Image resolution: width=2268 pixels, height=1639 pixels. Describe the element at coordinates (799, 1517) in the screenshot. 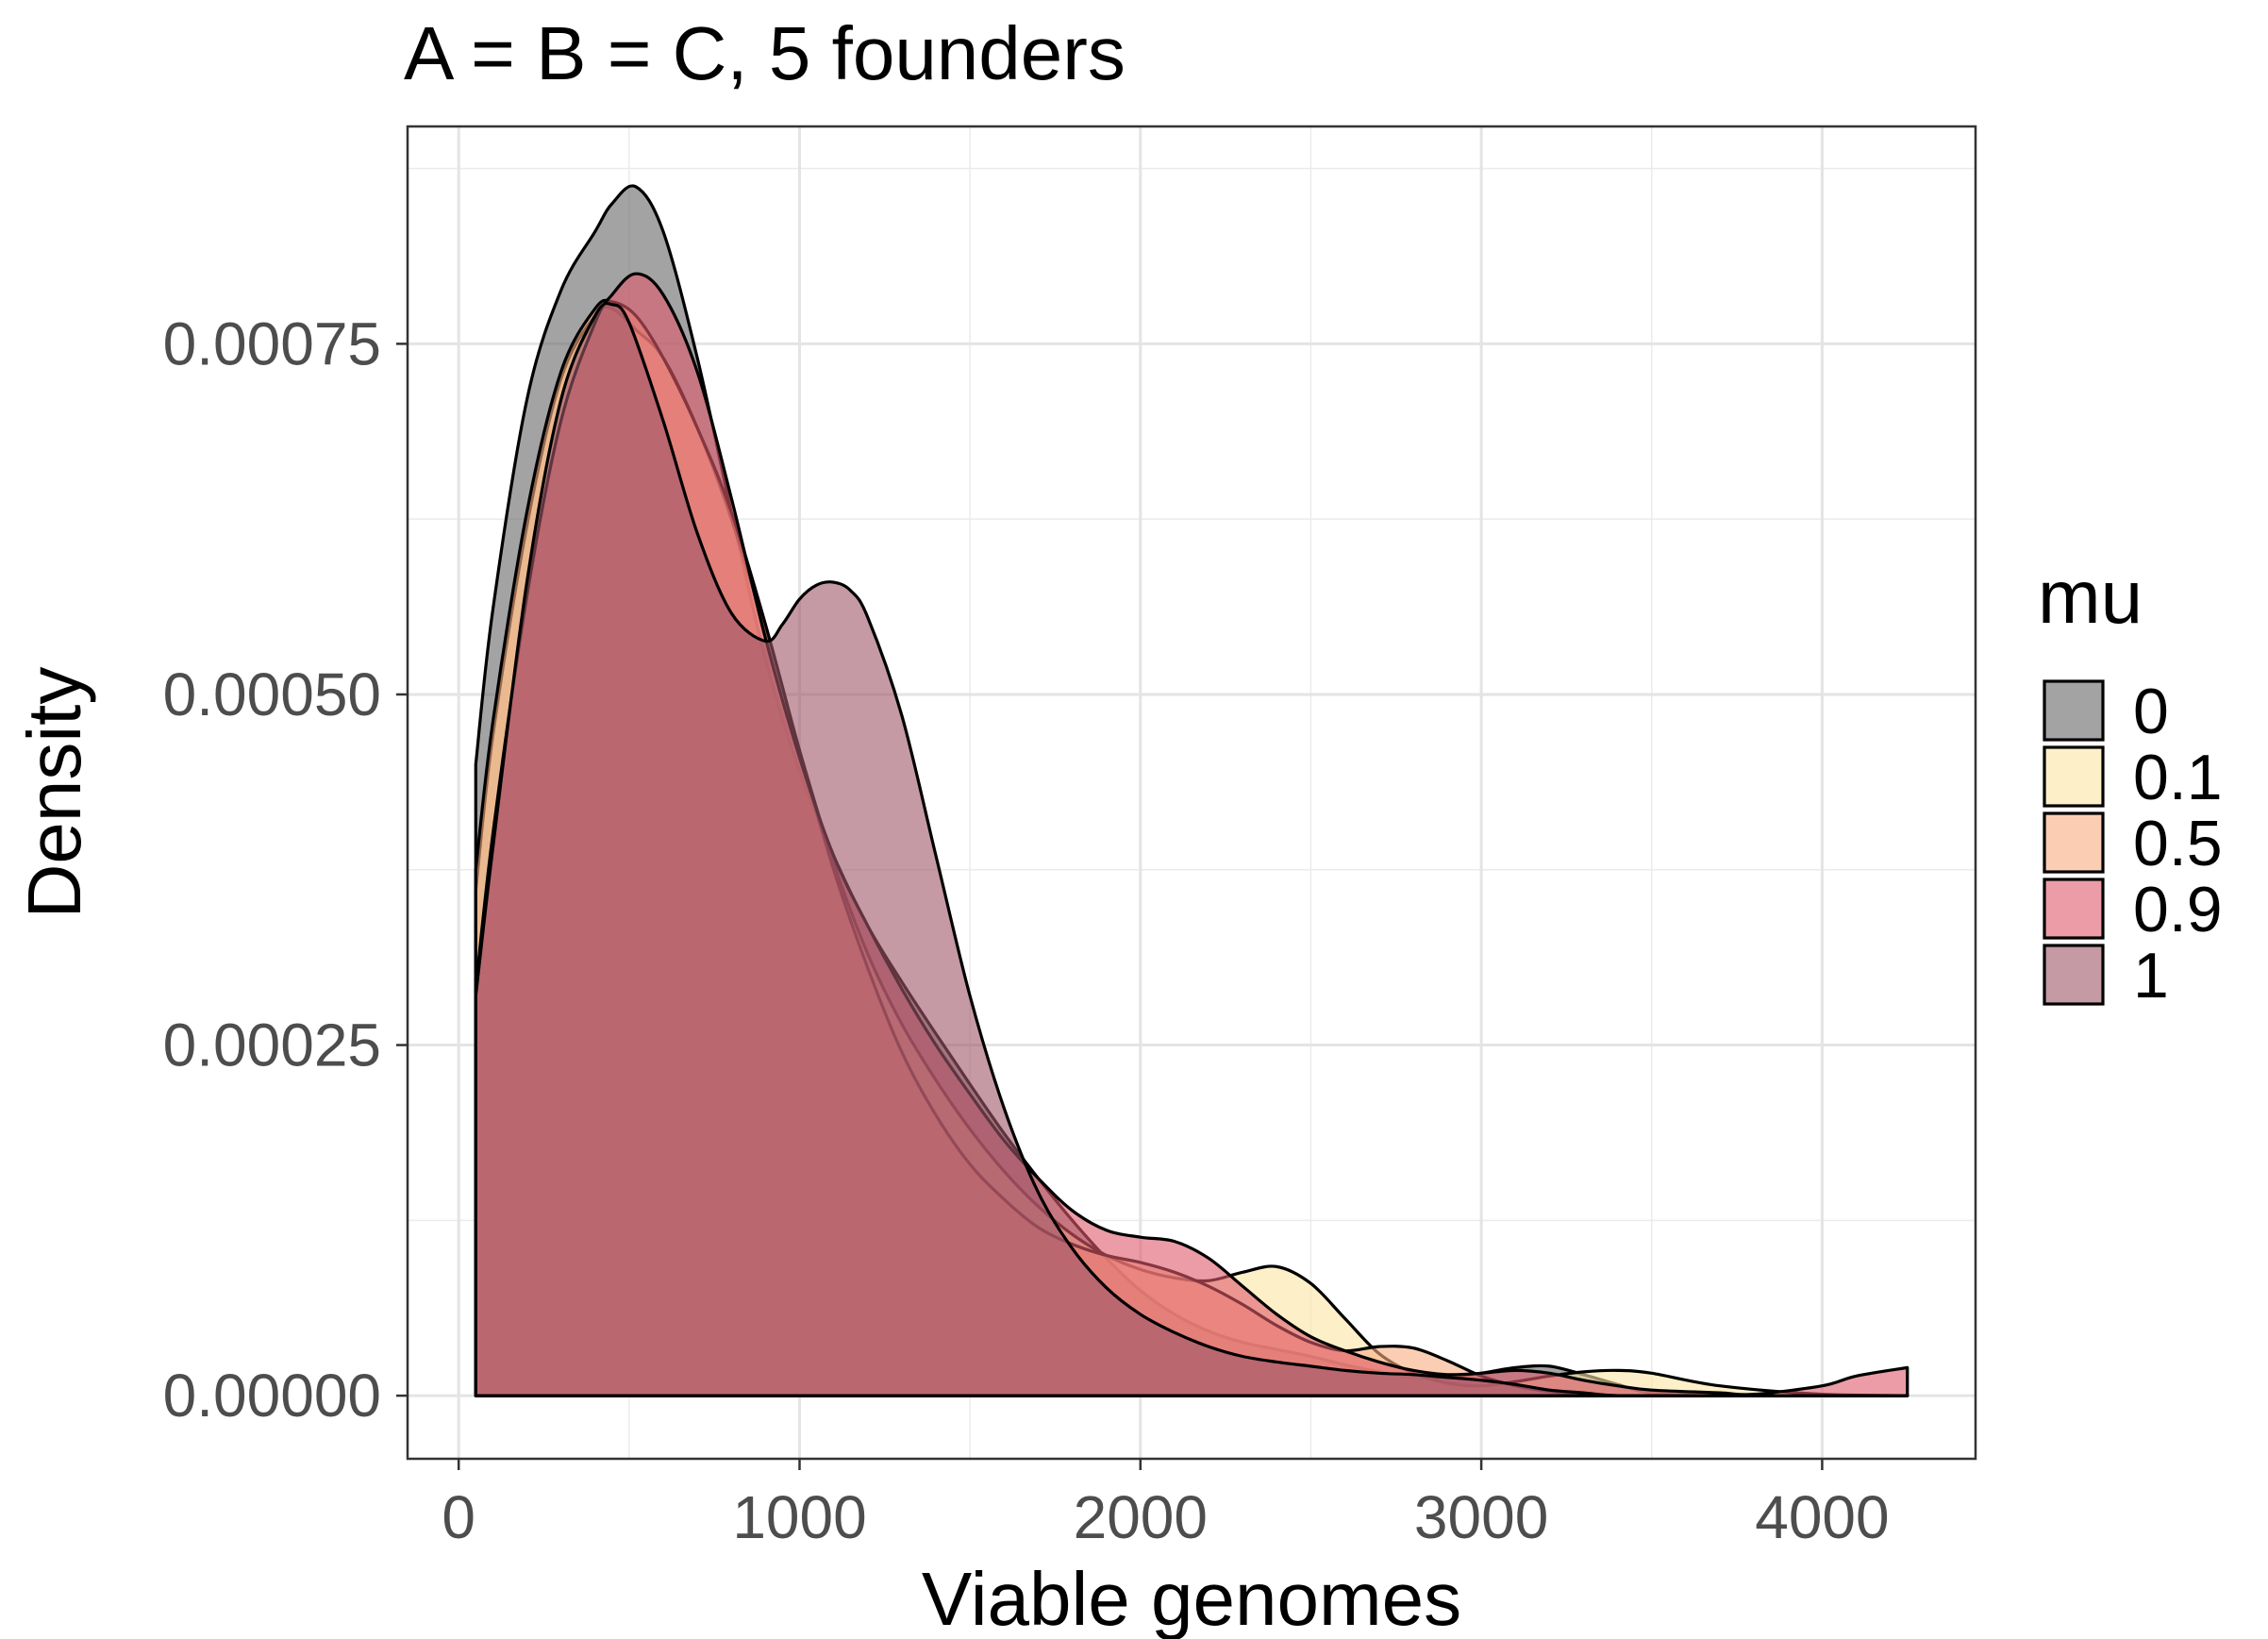

I see `x-tick-label: 1000` at that location.